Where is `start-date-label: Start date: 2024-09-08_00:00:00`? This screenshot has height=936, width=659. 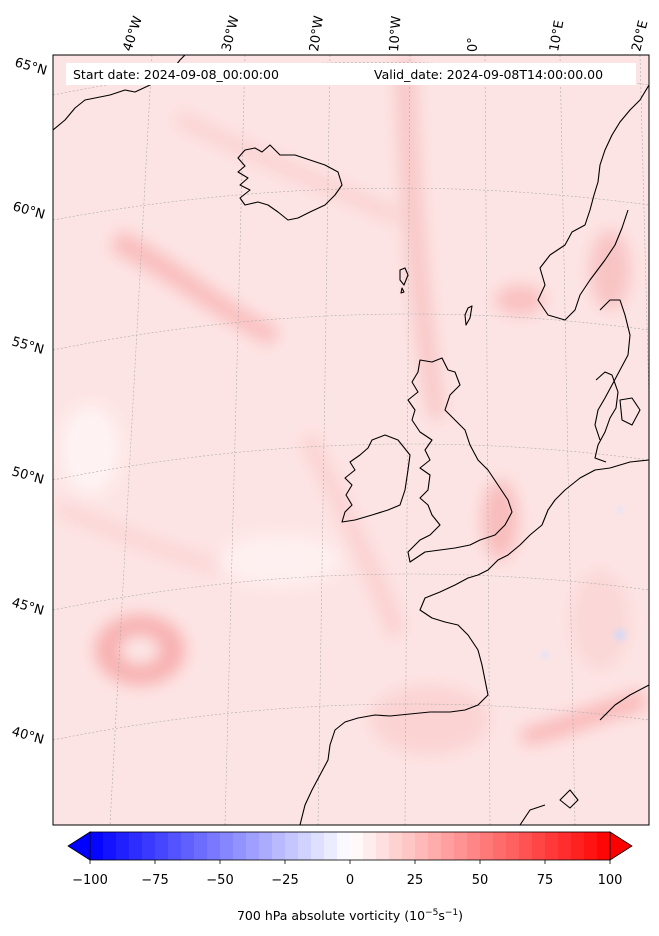
start-date-label: Start date: 2024-09-08_00:00:00 is located at coordinates (176, 74).